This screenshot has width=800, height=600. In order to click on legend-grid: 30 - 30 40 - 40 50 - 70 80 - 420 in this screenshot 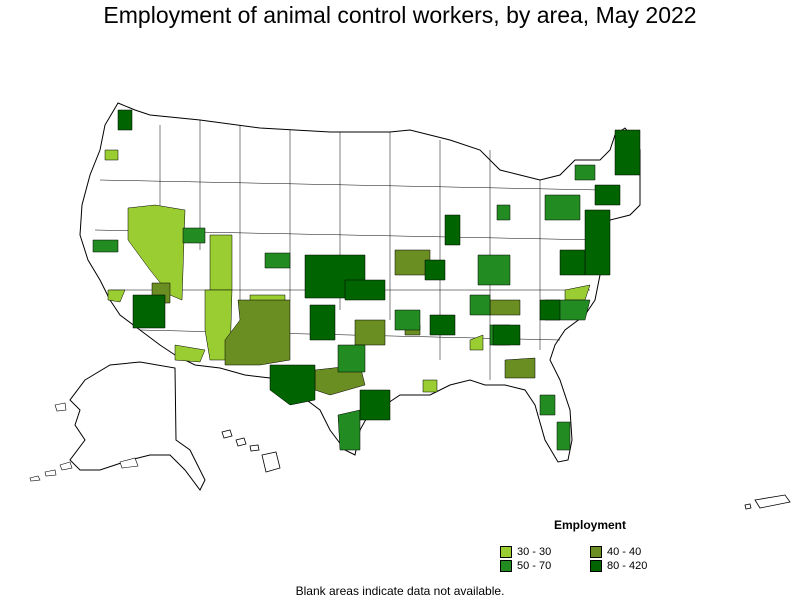, I will do `click(590, 559)`.